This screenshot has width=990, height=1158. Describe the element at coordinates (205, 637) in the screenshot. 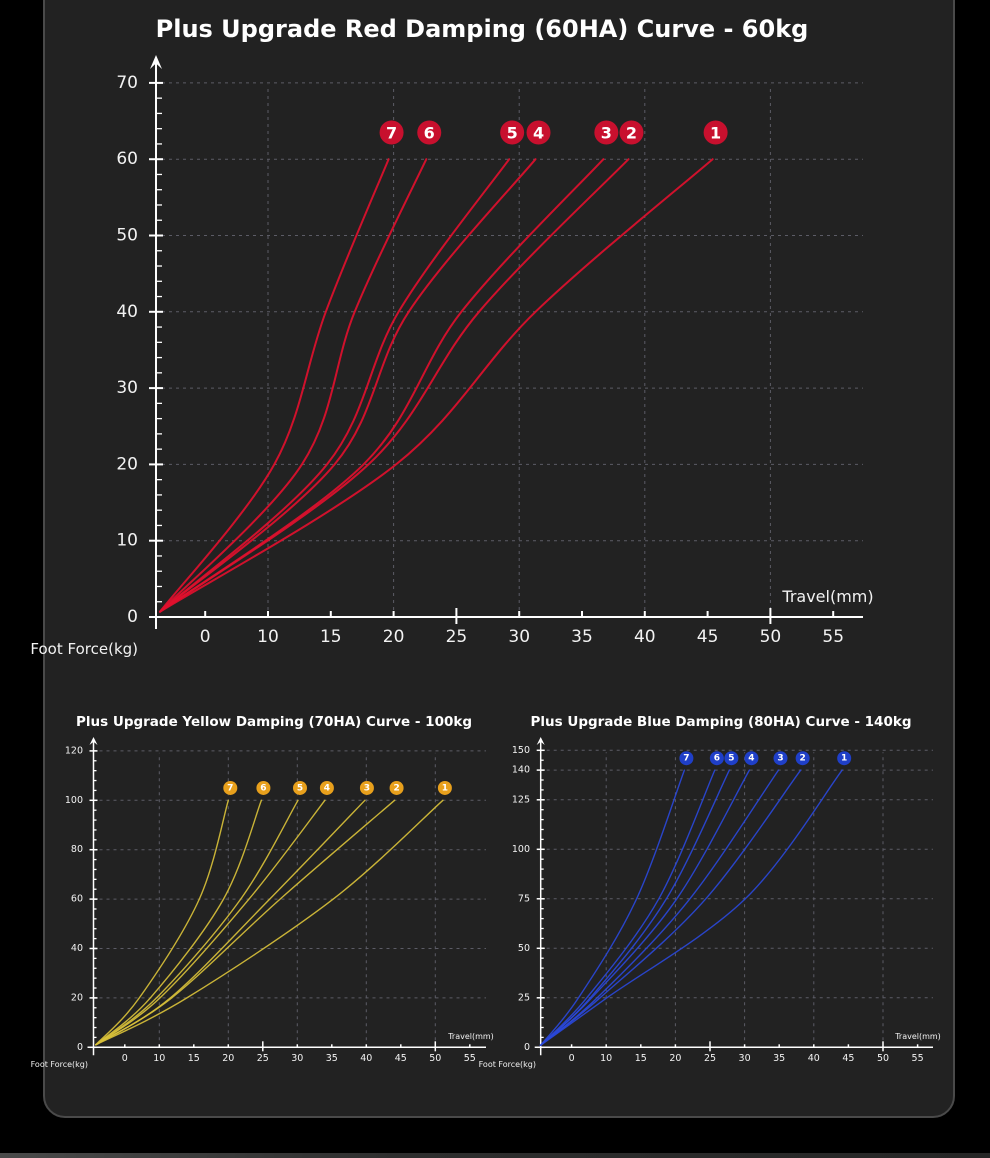

I see `red-x-tick-label: 0` at that location.